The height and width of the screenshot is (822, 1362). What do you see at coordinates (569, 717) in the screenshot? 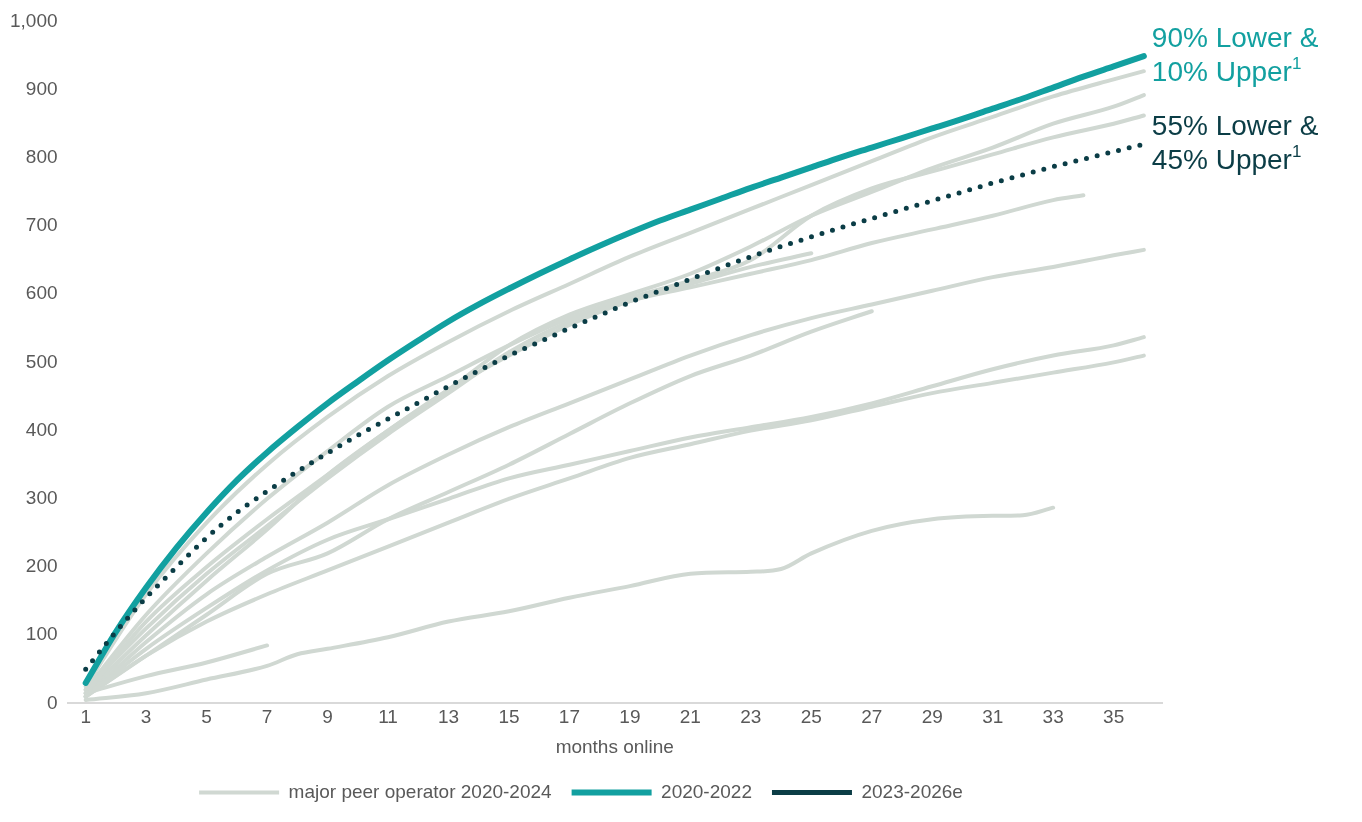
I see `x-tick-label: 17` at bounding box center [569, 717].